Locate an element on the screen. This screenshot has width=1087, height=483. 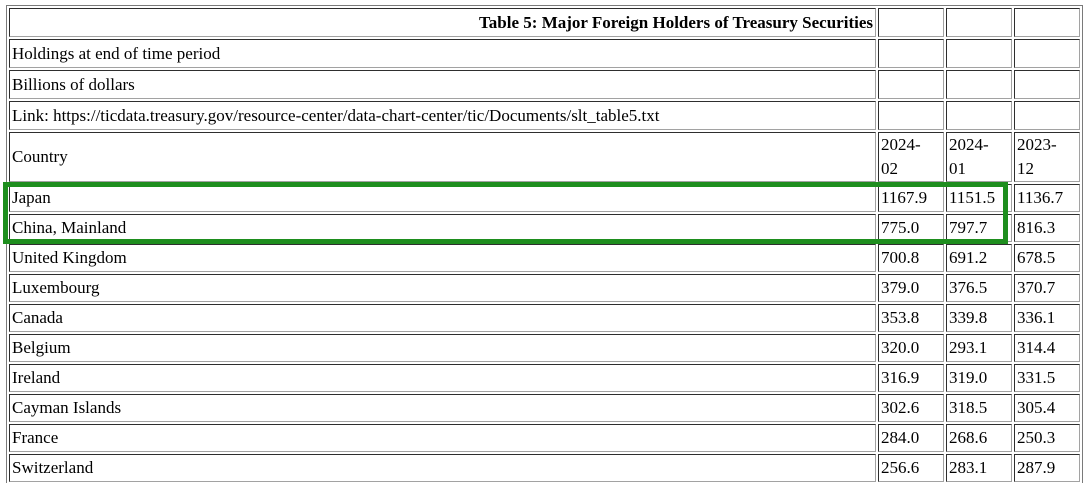
value-cell: 320.0 is located at coordinates (911, 348).